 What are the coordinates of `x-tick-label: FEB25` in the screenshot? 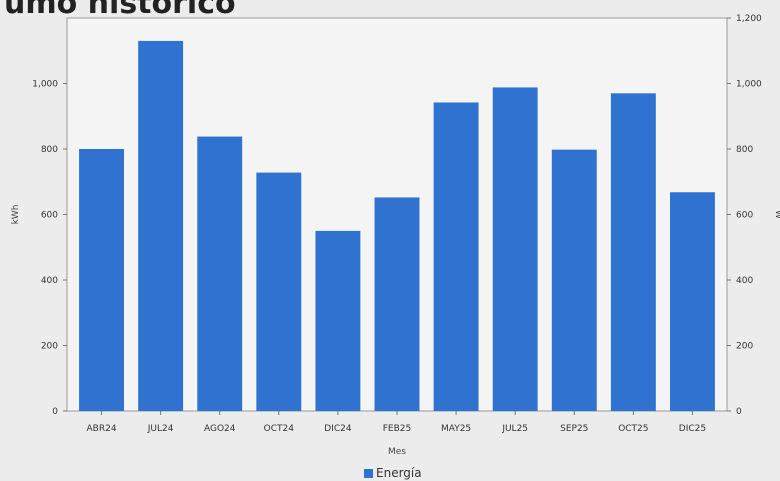 It's located at (397, 429).